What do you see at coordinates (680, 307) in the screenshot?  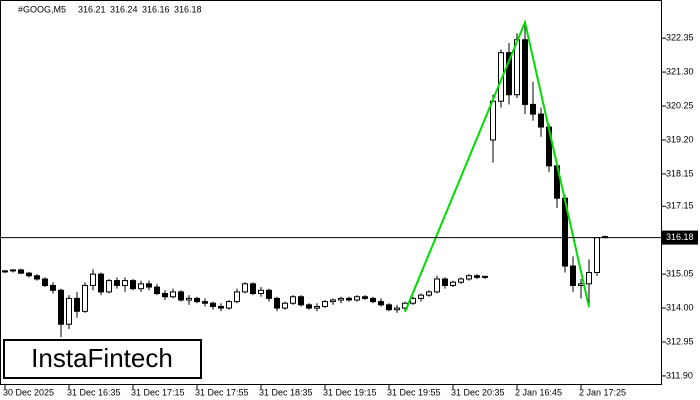 I see `y-tick-label: 314.00` at bounding box center [680, 307].